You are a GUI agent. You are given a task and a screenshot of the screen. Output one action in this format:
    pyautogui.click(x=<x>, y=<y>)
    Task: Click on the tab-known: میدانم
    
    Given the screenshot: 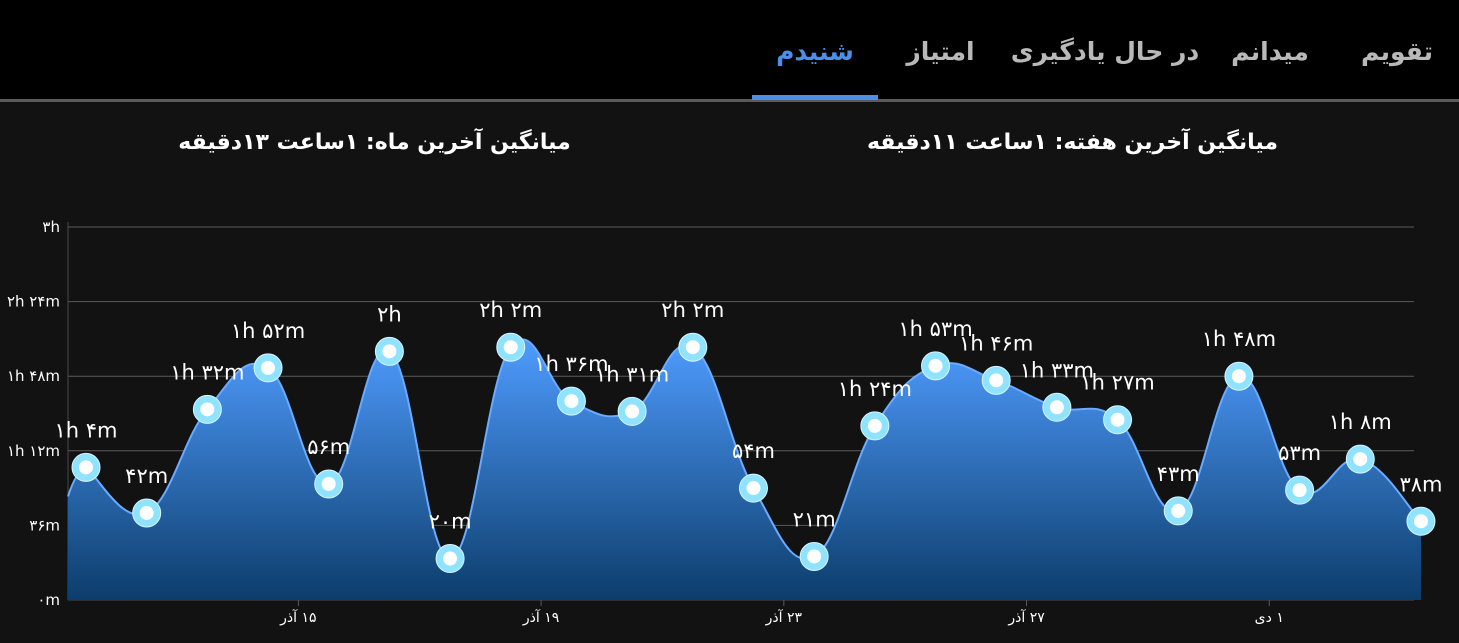 What is the action you would take?
    pyautogui.click(x=1270, y=51)
    